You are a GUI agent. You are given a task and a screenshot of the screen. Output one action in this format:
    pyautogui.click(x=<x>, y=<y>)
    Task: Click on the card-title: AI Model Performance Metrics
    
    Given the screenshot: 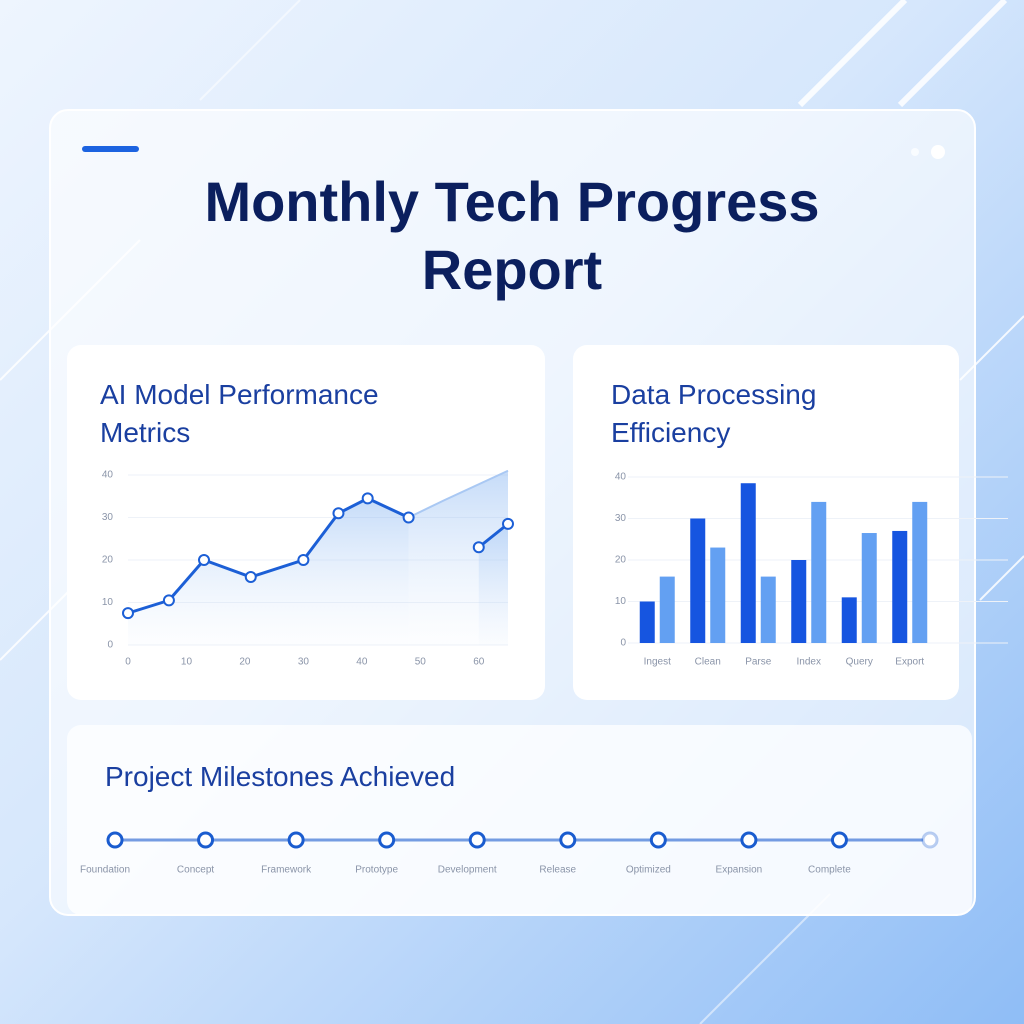 What is the action you would take?
    pyautogui.click(x=239, y=413)
    